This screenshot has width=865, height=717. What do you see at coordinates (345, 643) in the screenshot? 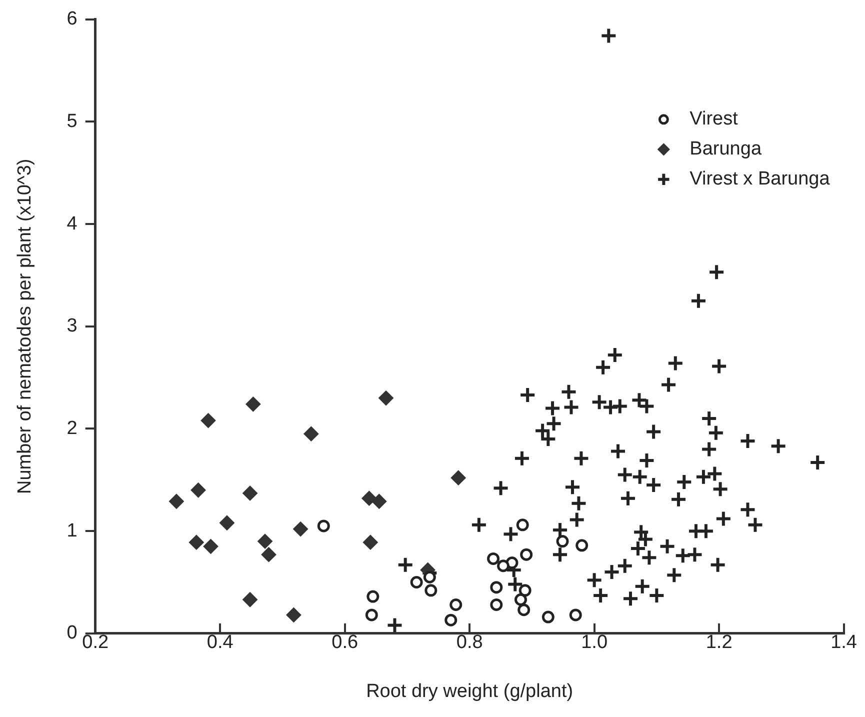
I see `x-tick-label: 0.6` at bounding box center [345, 643].